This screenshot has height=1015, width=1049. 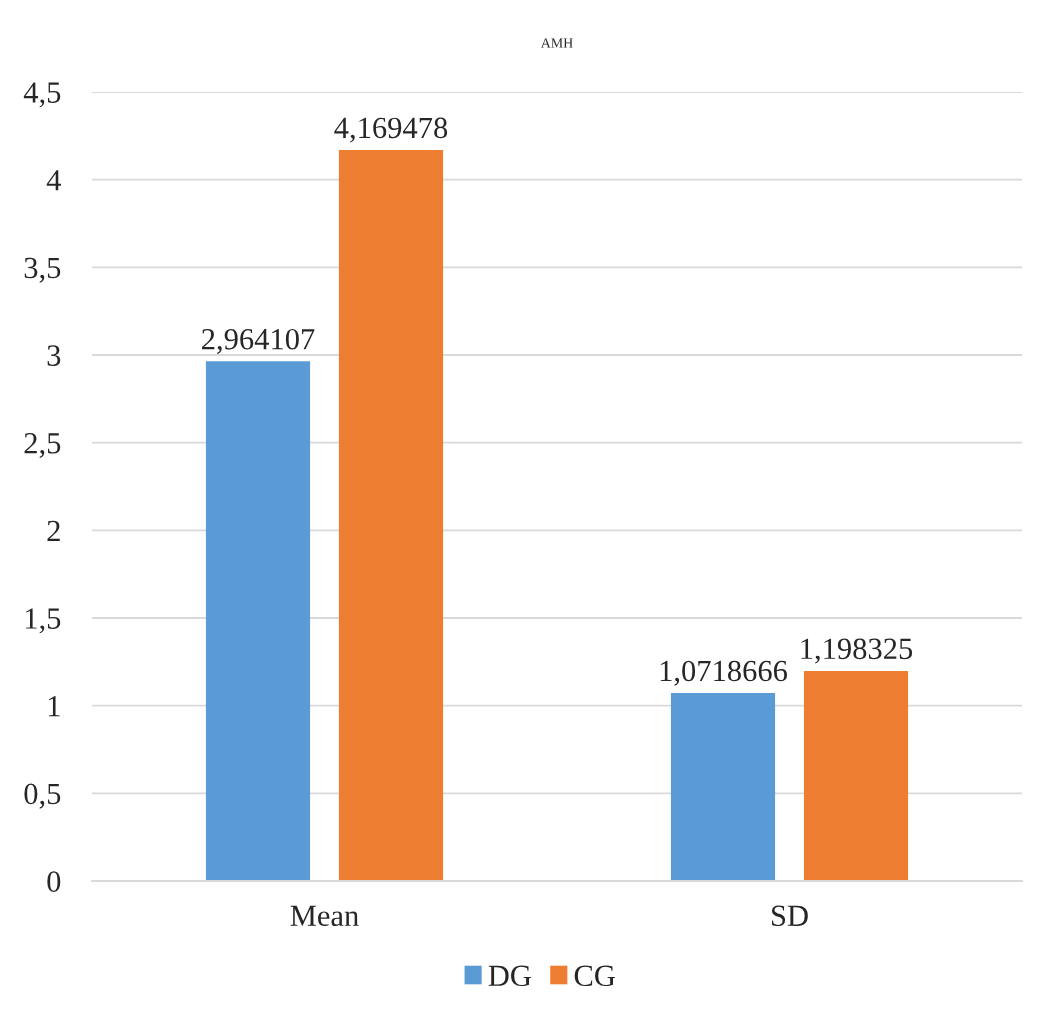 I want to click on y-tick-label: 2,5, so click(x=42, y=445).